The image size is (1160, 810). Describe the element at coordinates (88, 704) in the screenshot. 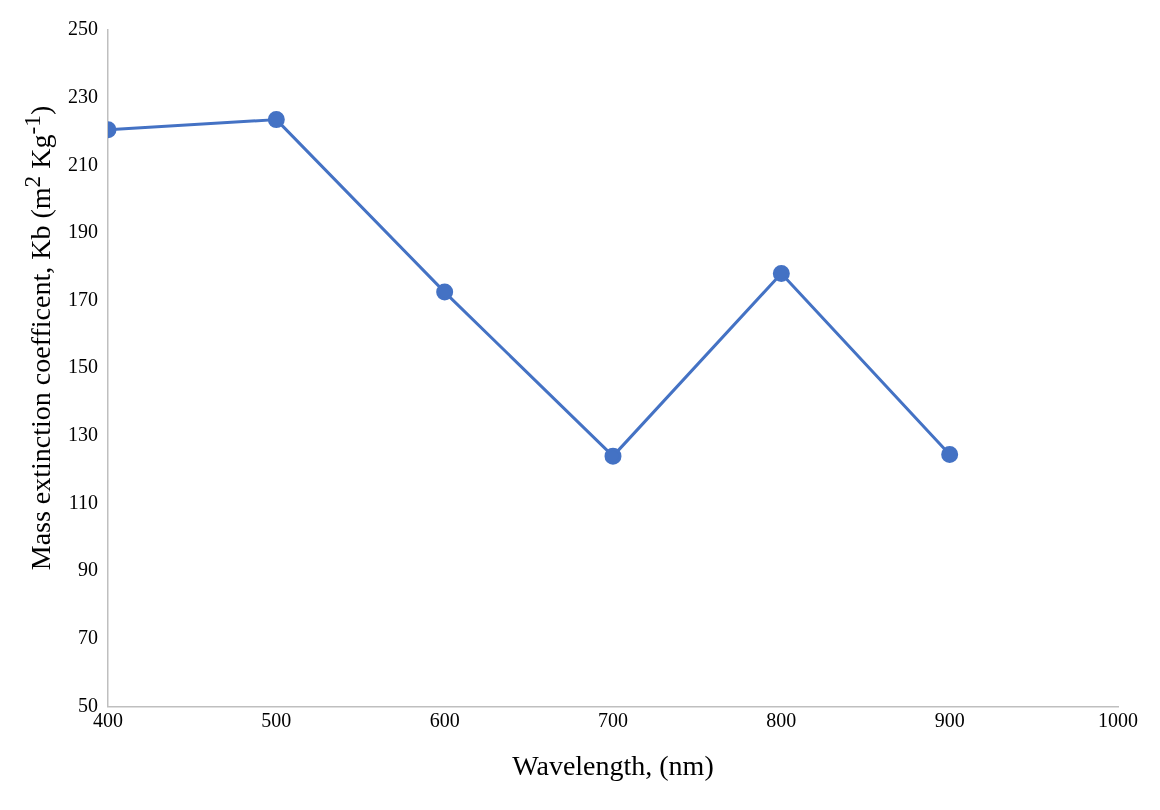

I see `y-tick-label: 50` at that location.